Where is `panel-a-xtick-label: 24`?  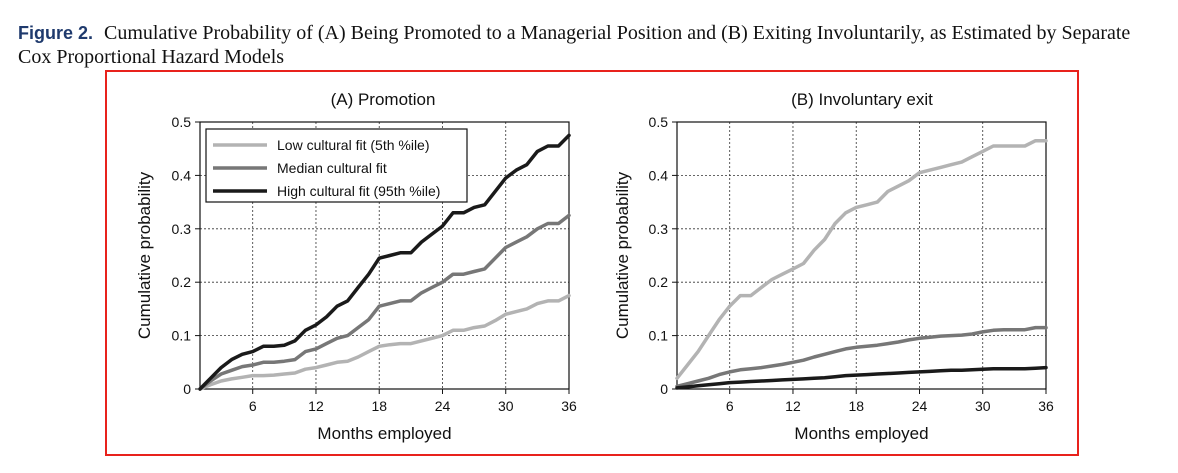 panel-a-xtick-label: 24 is located at coordinates (443, 406).